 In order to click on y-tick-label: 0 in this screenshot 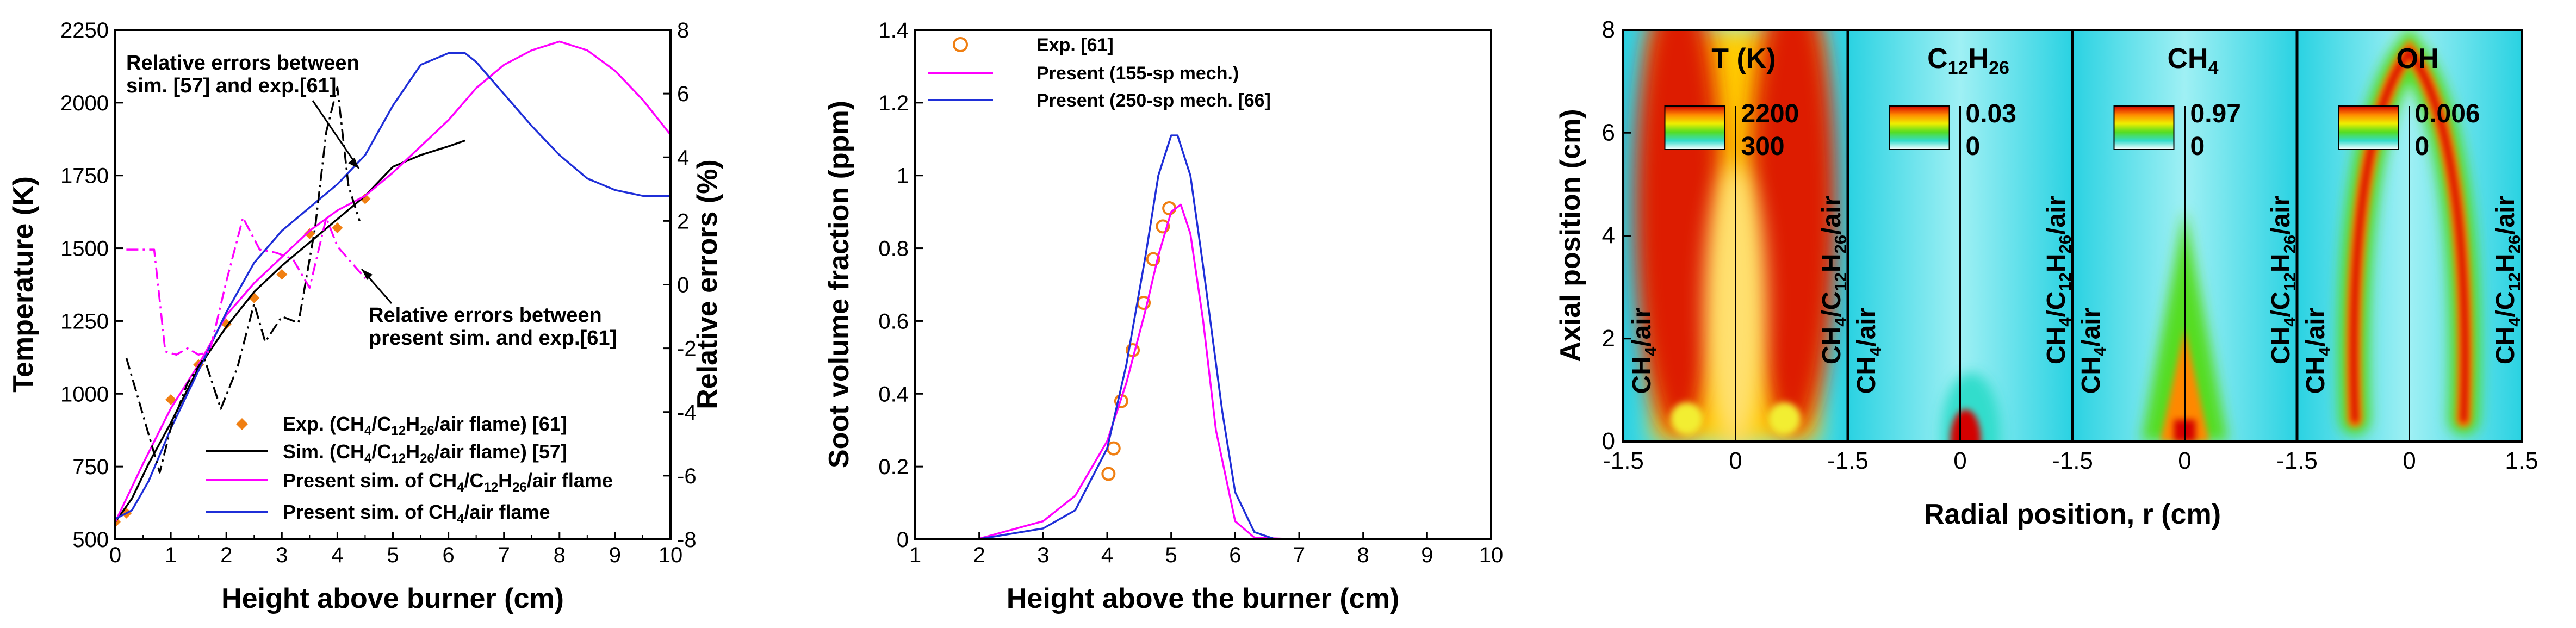, I will do `click(1609, 441)`.